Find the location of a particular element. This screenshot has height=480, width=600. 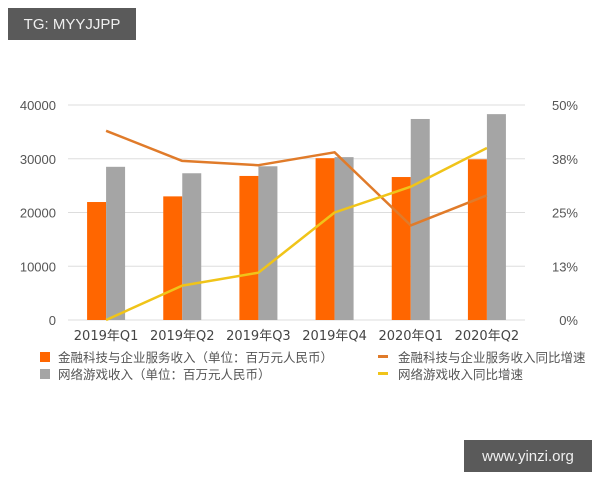

legend-label: 网络游戏收入（单位：百万元人民币） is located at coordinates (164, 374).